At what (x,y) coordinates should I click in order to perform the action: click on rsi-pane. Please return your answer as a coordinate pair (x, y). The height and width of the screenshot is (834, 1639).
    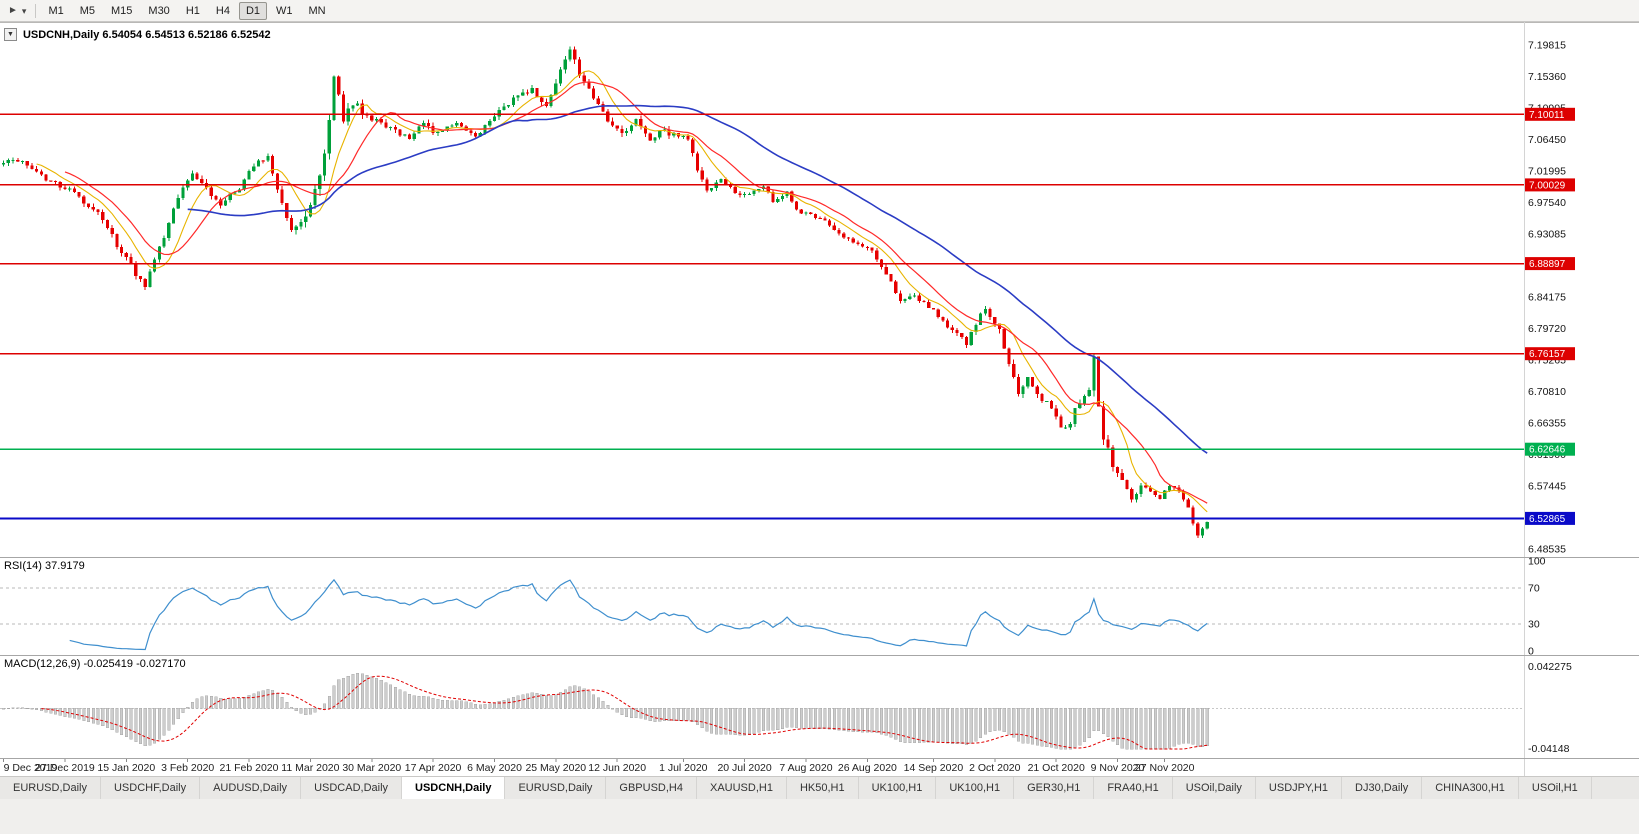
    Looking at the image, I should click on (762, 606).